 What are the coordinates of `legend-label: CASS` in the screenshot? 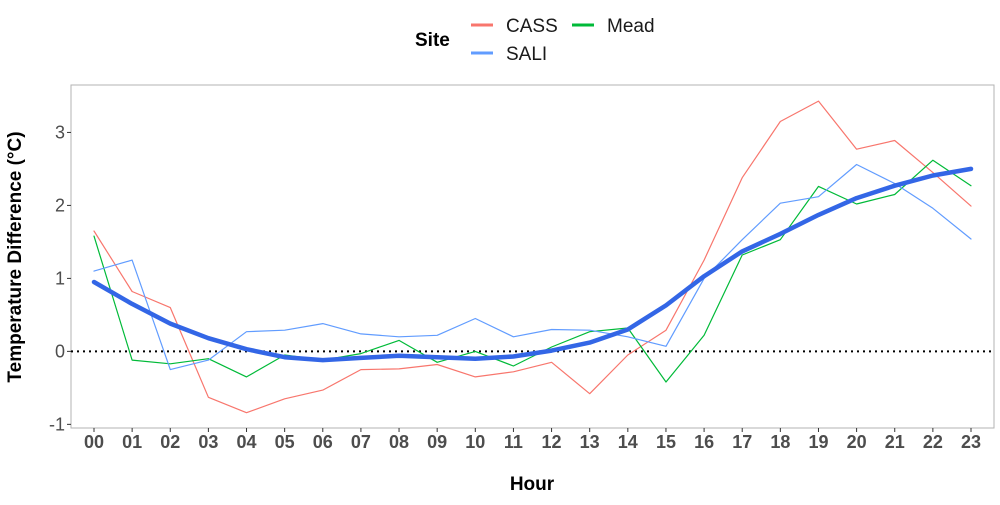 It's located at (532, 26).